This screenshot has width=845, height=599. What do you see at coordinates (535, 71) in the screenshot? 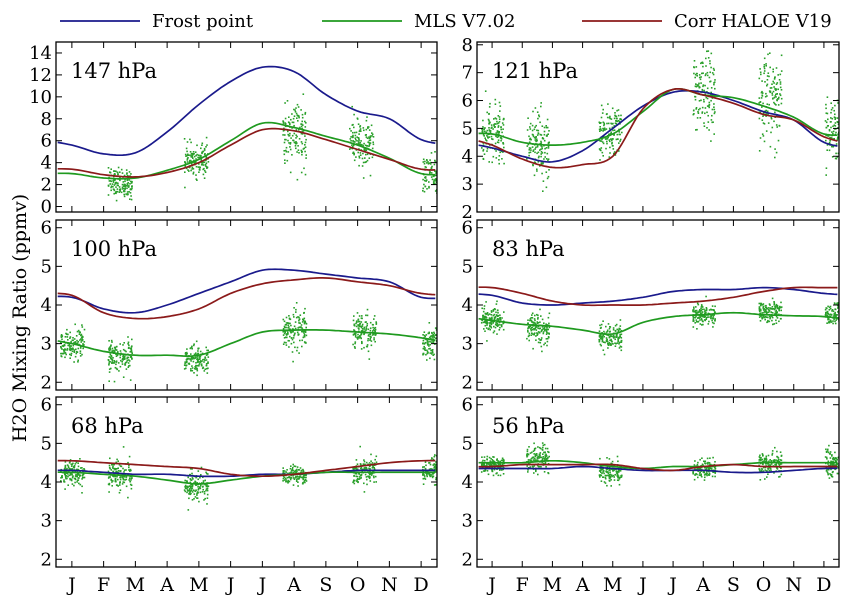
I see `panel-pressure-label: 121 hPa` at bounding box center [535, 71].